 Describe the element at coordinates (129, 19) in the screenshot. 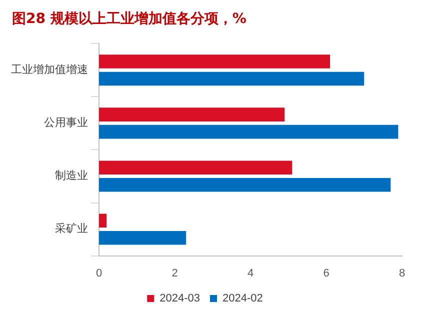

I see `chart-title: 图28 规模以上工业增加值各分项，%` at that location.